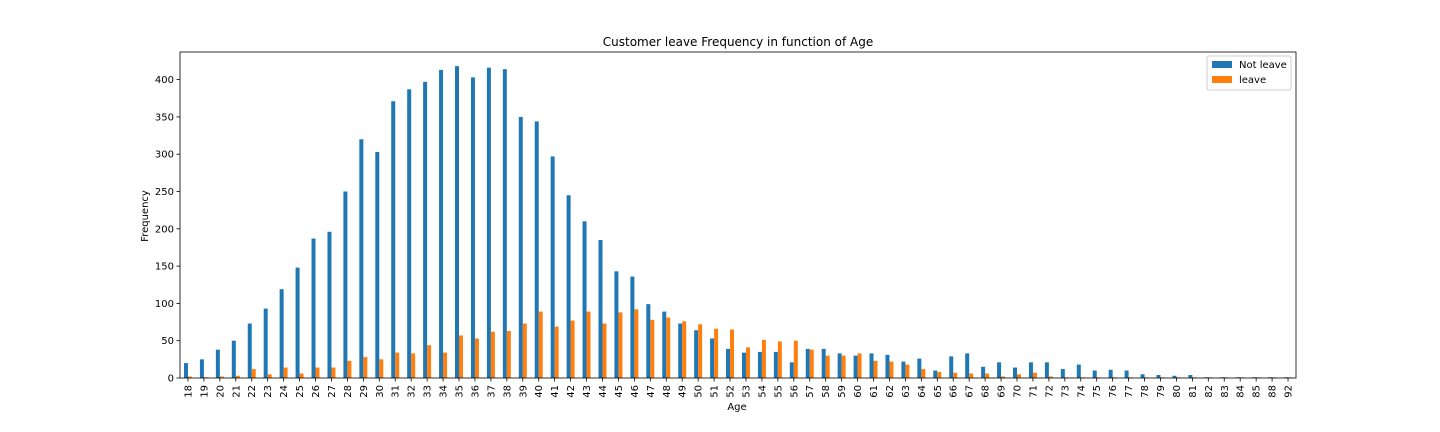 The height and width of the screenshot is (432, 1440). Describe the element at coordinates (1065, 391) in the screenshot. I see `x-tick-label: 73` at that location.